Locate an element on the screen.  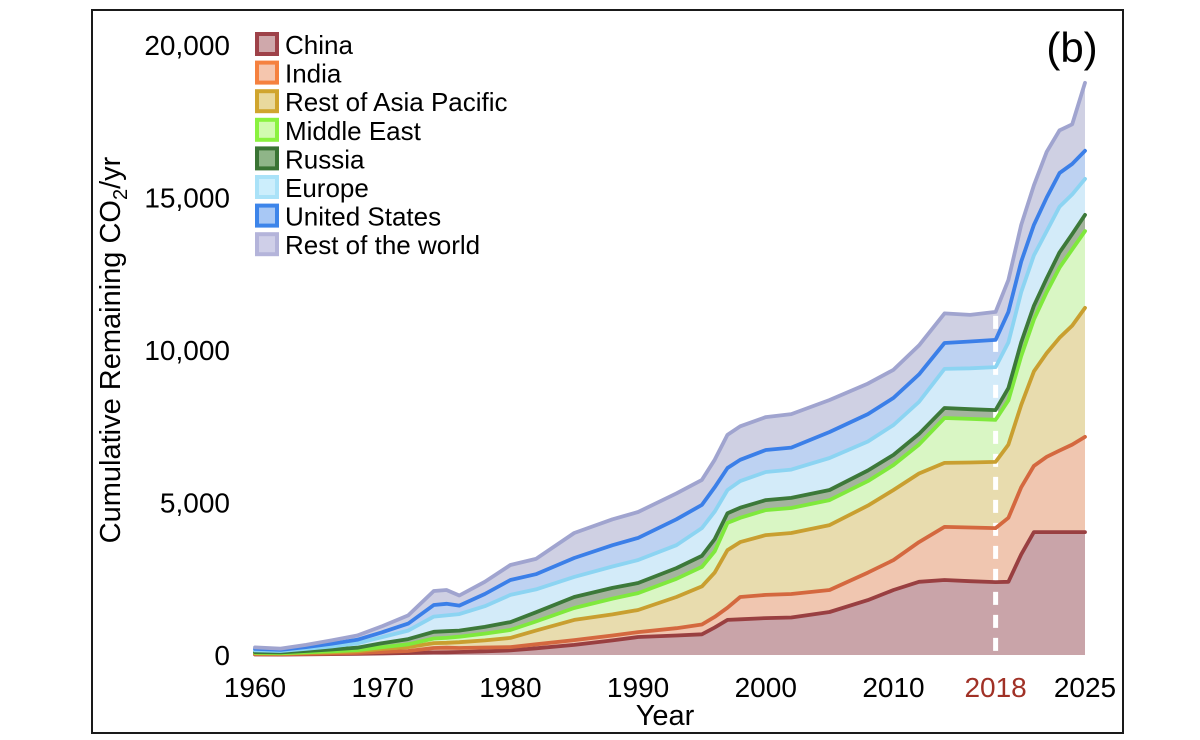
x-tick-label-1990: 1990 is located at coordinates (638, 687).